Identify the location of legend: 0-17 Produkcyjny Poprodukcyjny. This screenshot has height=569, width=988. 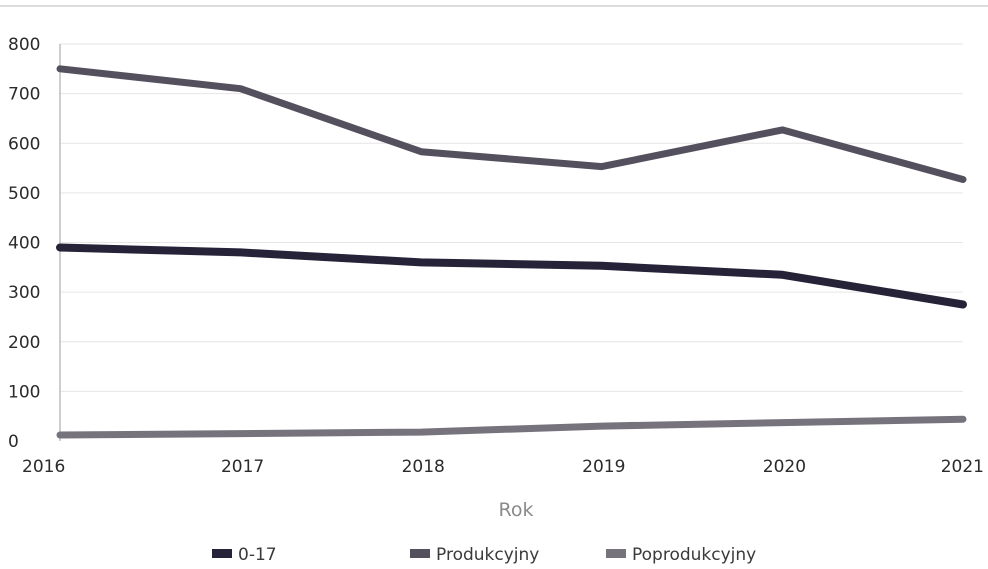
(484, 555).